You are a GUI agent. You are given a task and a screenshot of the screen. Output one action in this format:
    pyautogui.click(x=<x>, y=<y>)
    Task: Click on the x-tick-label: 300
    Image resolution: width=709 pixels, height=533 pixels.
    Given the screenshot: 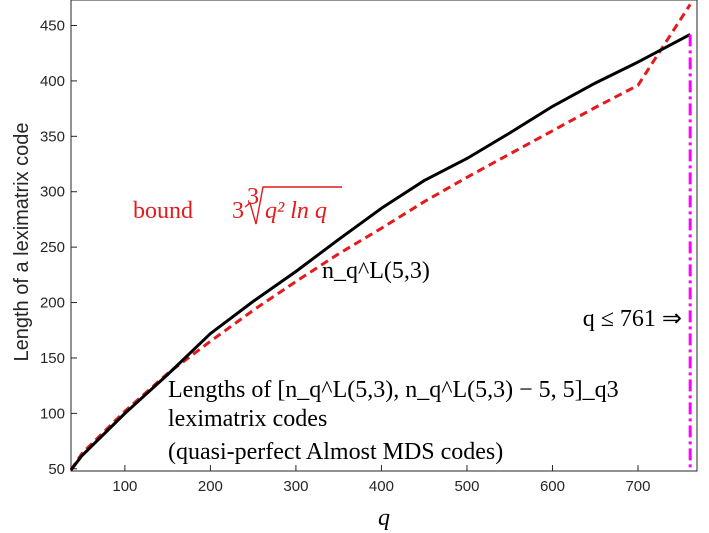 What is the action you would take?
    pyautogui.click(x=295, y=486)
    